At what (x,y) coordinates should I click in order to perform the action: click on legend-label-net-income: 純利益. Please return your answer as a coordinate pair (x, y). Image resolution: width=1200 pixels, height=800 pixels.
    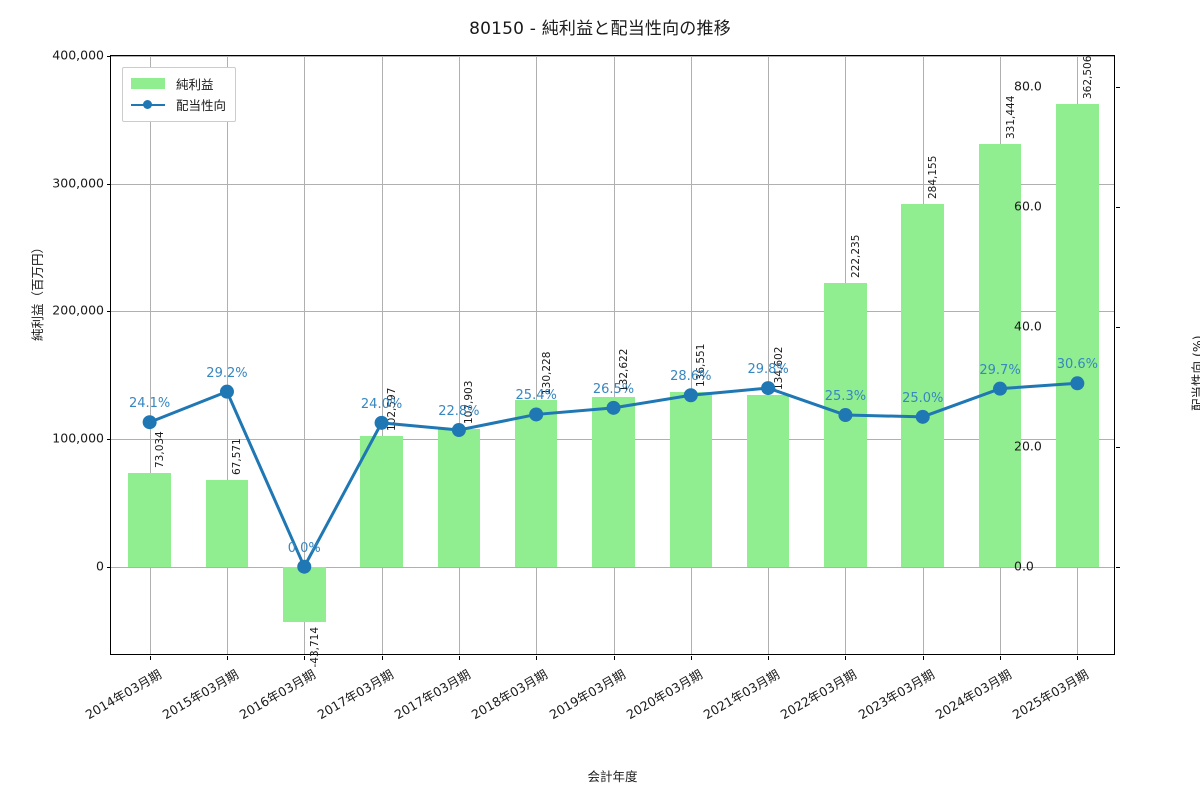
    Looking at the image, I should click on (195, 84).